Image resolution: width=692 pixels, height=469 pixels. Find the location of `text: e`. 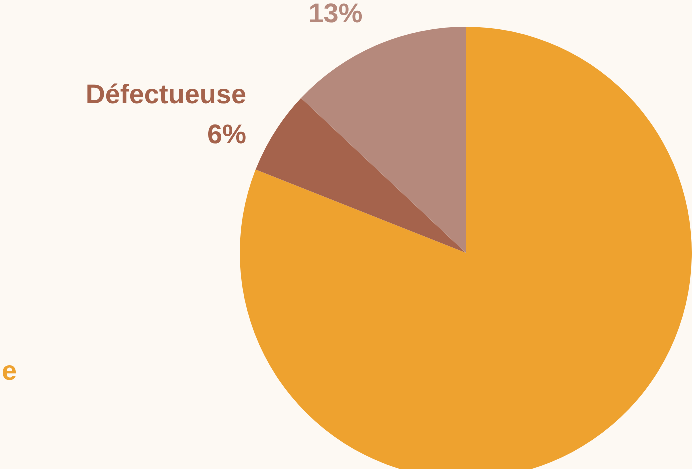

text: e is located at coordinates (10, 371).